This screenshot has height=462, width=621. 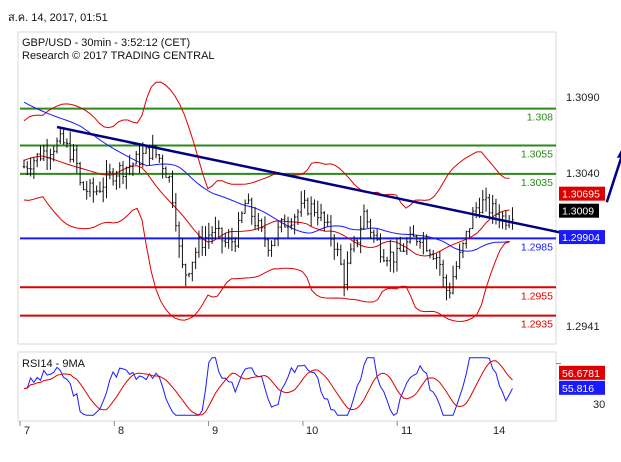 I want to click on price-tick-label: 1.3090, so click(x=583, y=98).